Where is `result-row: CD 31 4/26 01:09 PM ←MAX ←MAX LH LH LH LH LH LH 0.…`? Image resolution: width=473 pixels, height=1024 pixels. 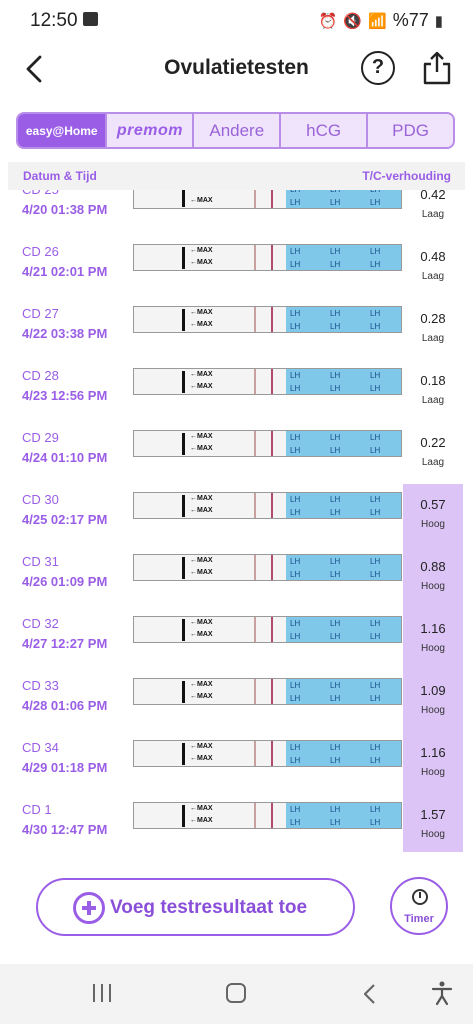 result-row: CD 31 4/26 01:09 PM ←MAX ←MAX LH LH LH LH LH LH 0.… is located at coordinates (236, 577).